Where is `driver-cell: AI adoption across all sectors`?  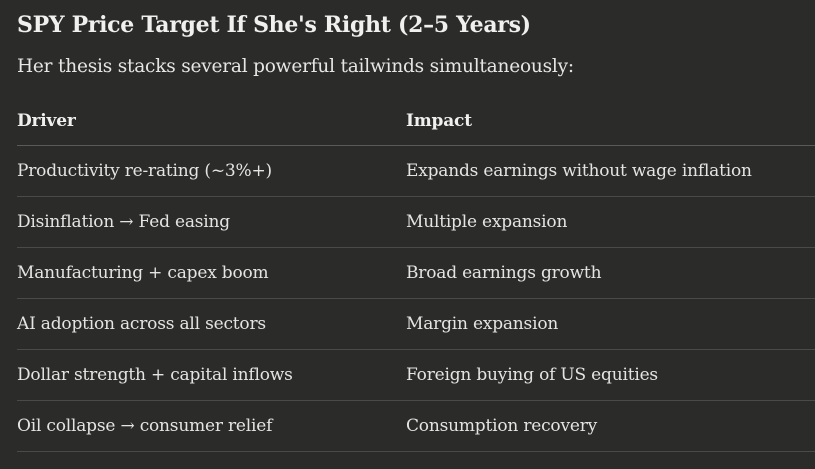
driver-cell: AI adoption across all sectors is located at coordinates (141, 324).